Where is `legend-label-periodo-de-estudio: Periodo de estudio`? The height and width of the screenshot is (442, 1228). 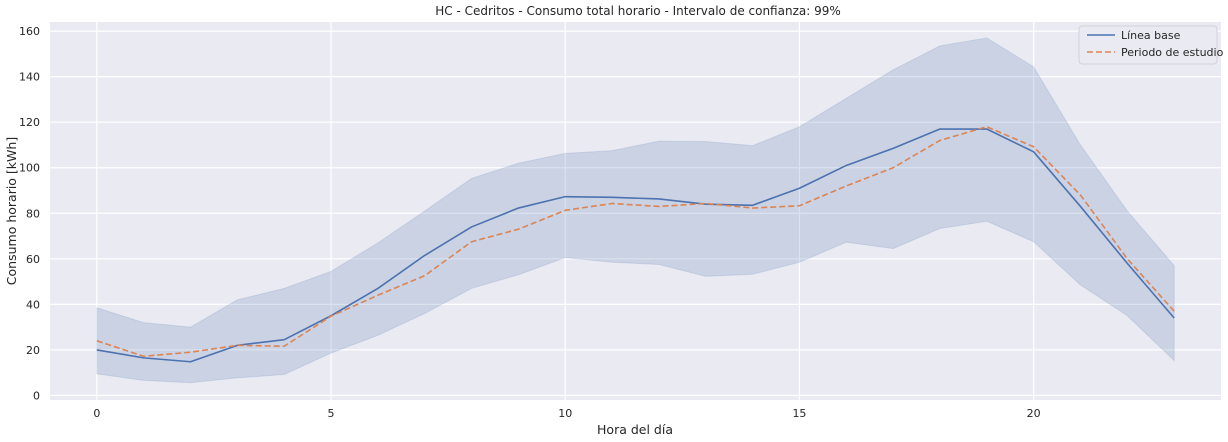 legend-label-periodo-de-estudio: Periodo de estudio is located at coordinates (1172, 52).